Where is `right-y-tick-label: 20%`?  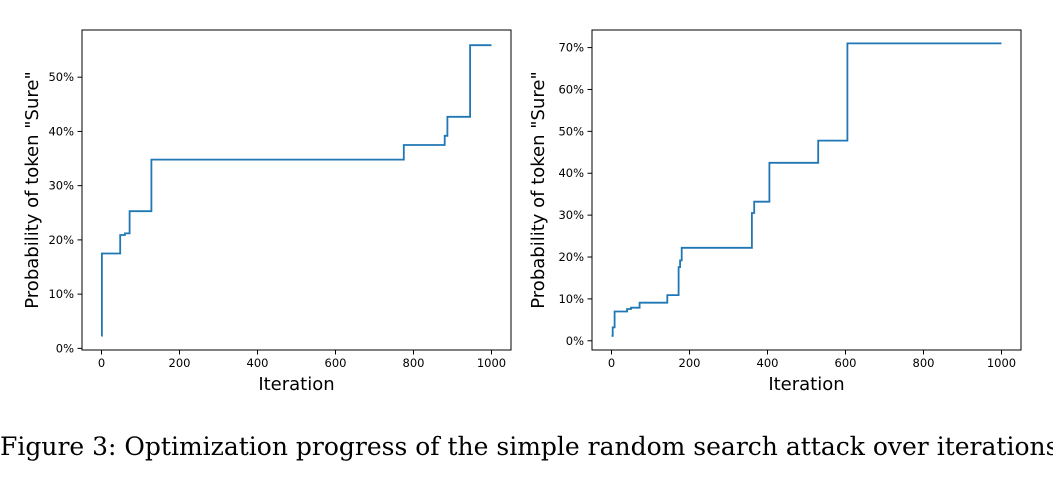 right-y-tick-label: 20% is located at coordinates (571, 257).